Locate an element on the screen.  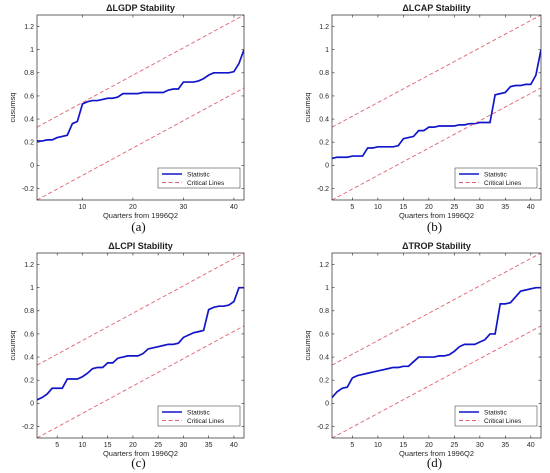
panel-label: (d) is located at coordinates (434, 462).